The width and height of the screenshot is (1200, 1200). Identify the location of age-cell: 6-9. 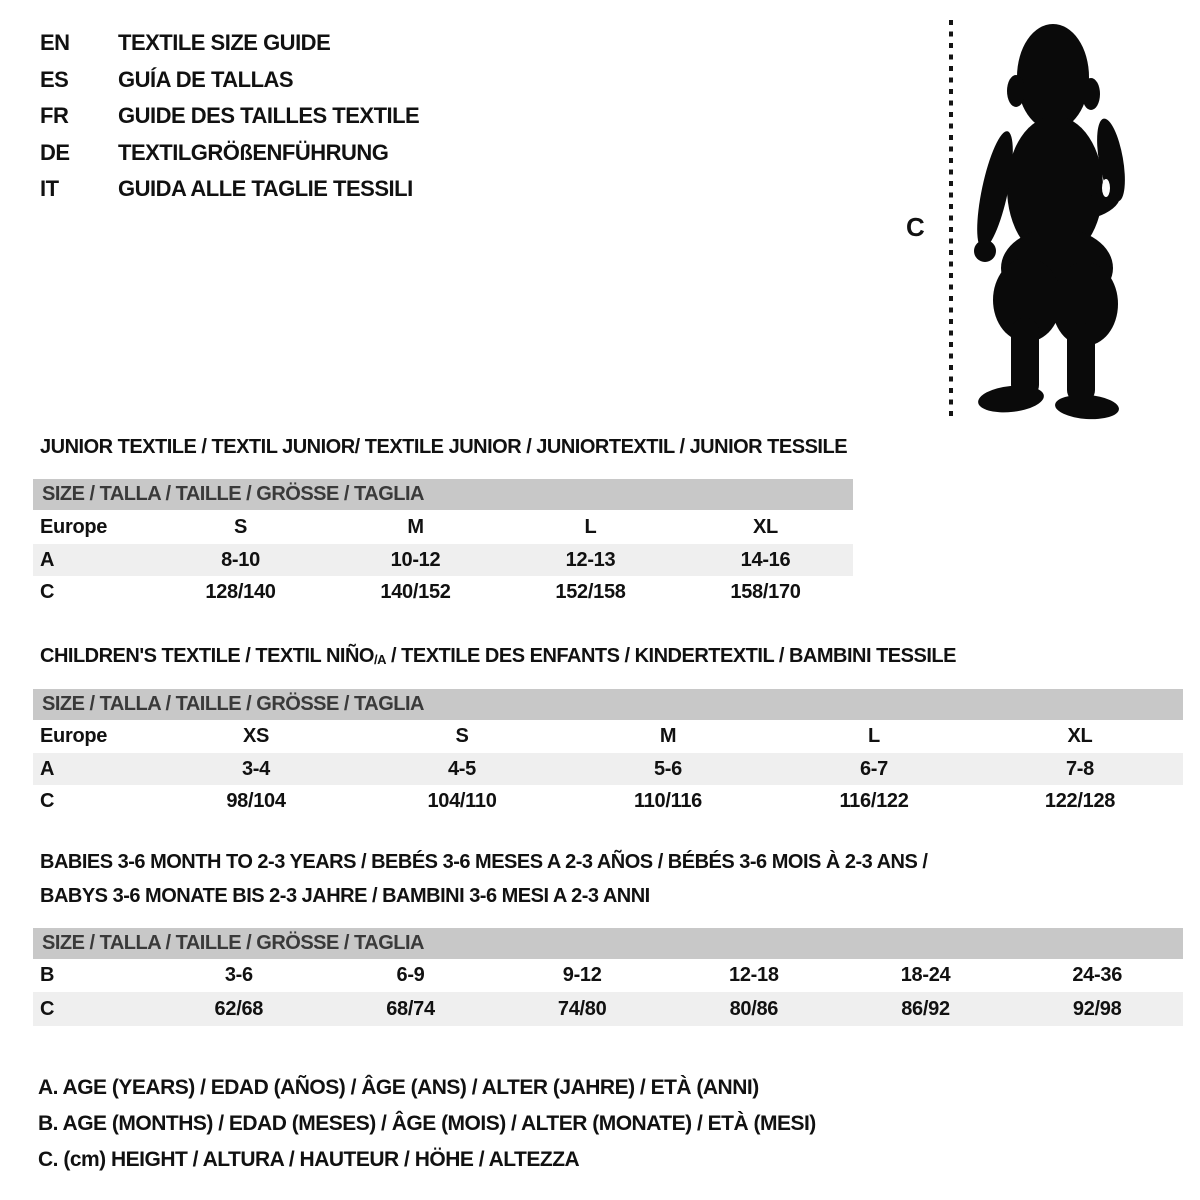
(410, 975).